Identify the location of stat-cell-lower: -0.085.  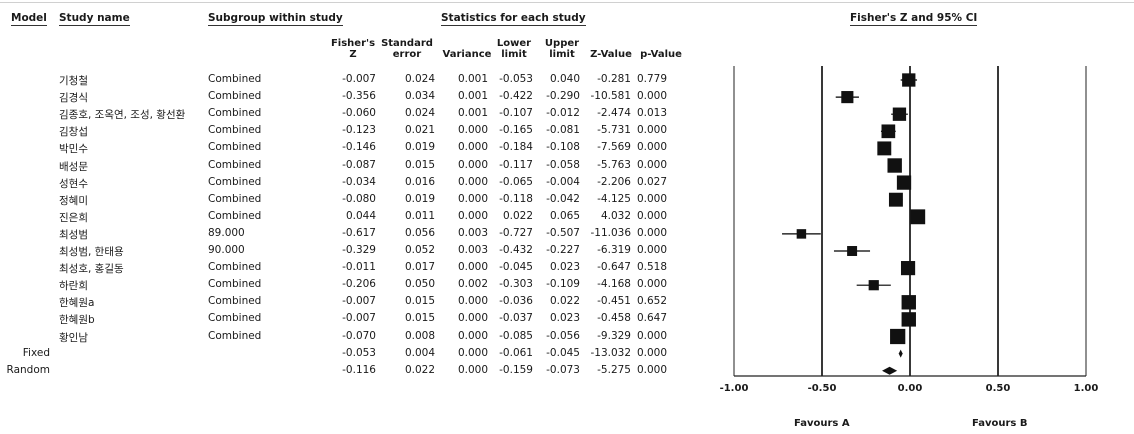
(516, 335).